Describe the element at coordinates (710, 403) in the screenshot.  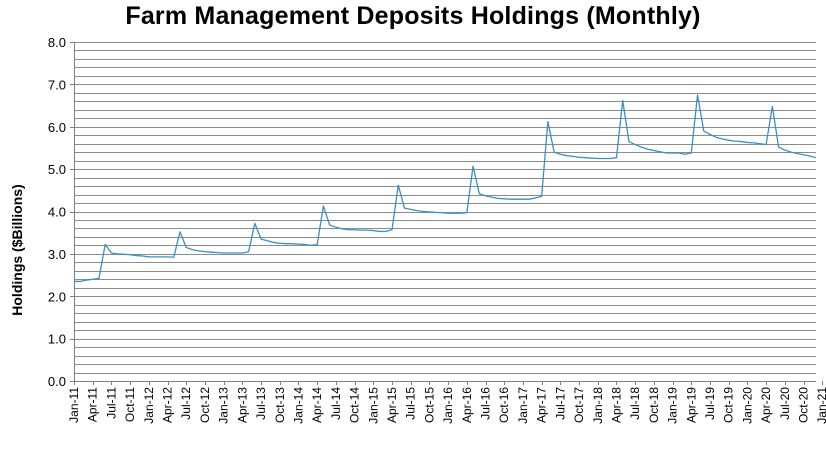
I see `x-tick-label: Jul-19` at that location.